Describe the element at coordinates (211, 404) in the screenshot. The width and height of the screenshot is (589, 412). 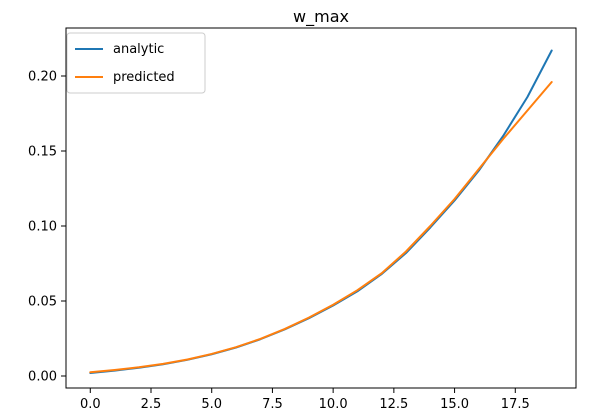
I see `x-tick-label: 5.0` at that location.